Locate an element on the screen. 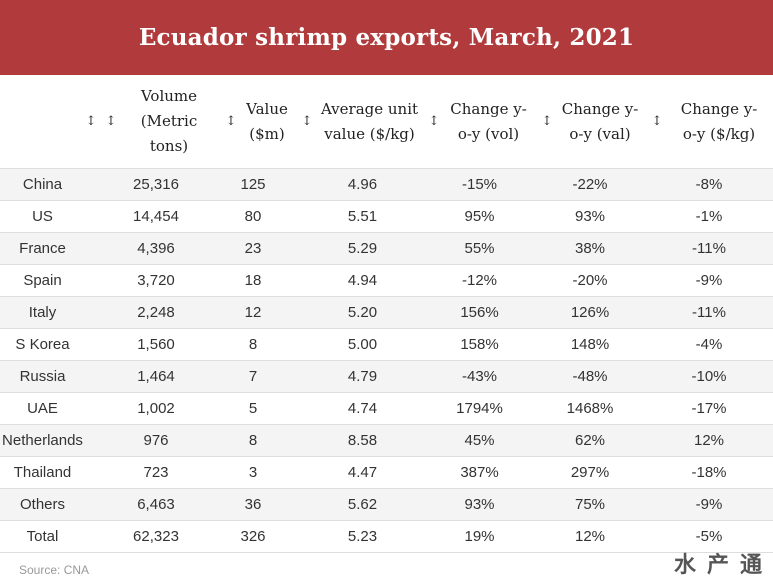 The height and width of the screenshot is (588, 773). cell-country: Spain is located at coordinates (49, 280).